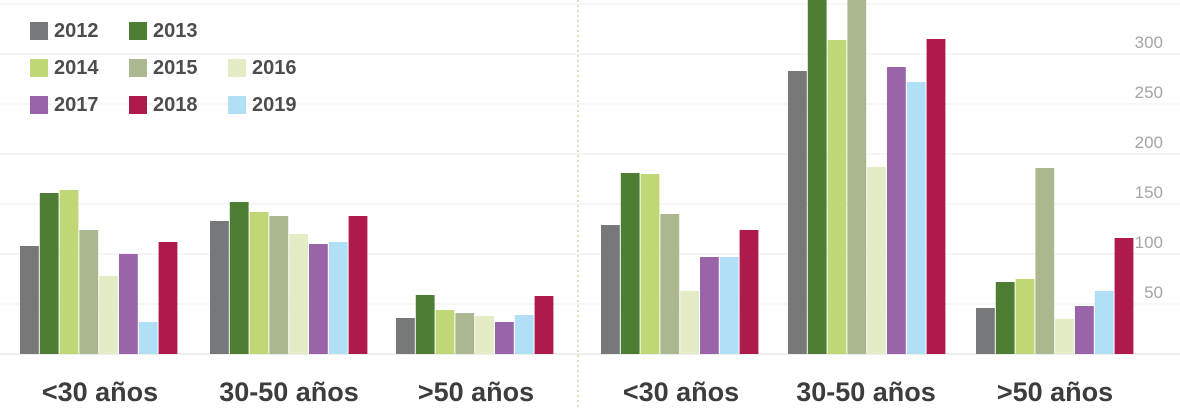 This screenshot has width=1180, height=415. I want to click on legend-item-2014: 2014, so click(79, 68).